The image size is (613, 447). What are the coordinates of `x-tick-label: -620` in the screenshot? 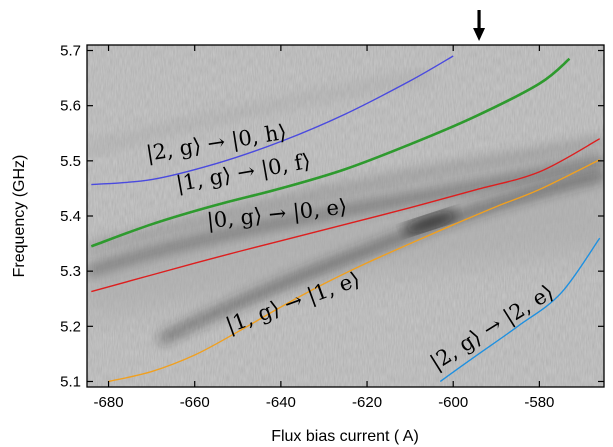 It's located at (367, 402).